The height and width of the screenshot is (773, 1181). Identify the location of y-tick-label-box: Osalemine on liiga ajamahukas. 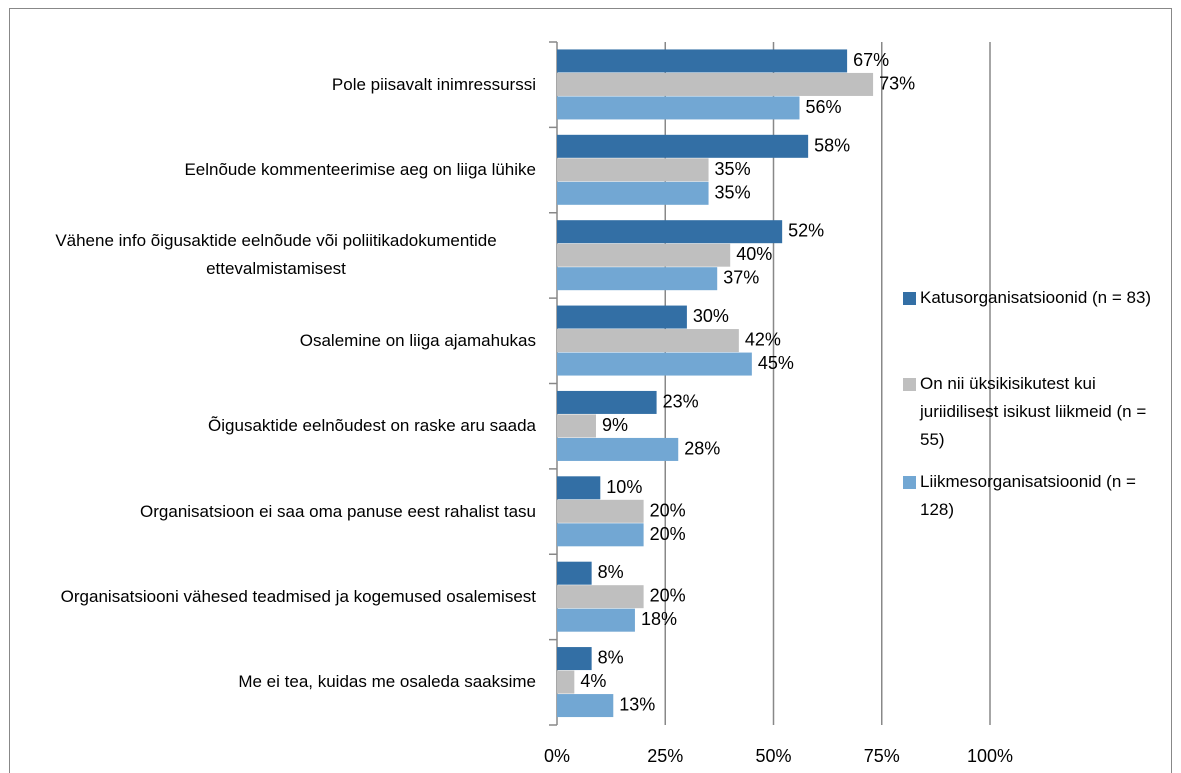
(273, 341).